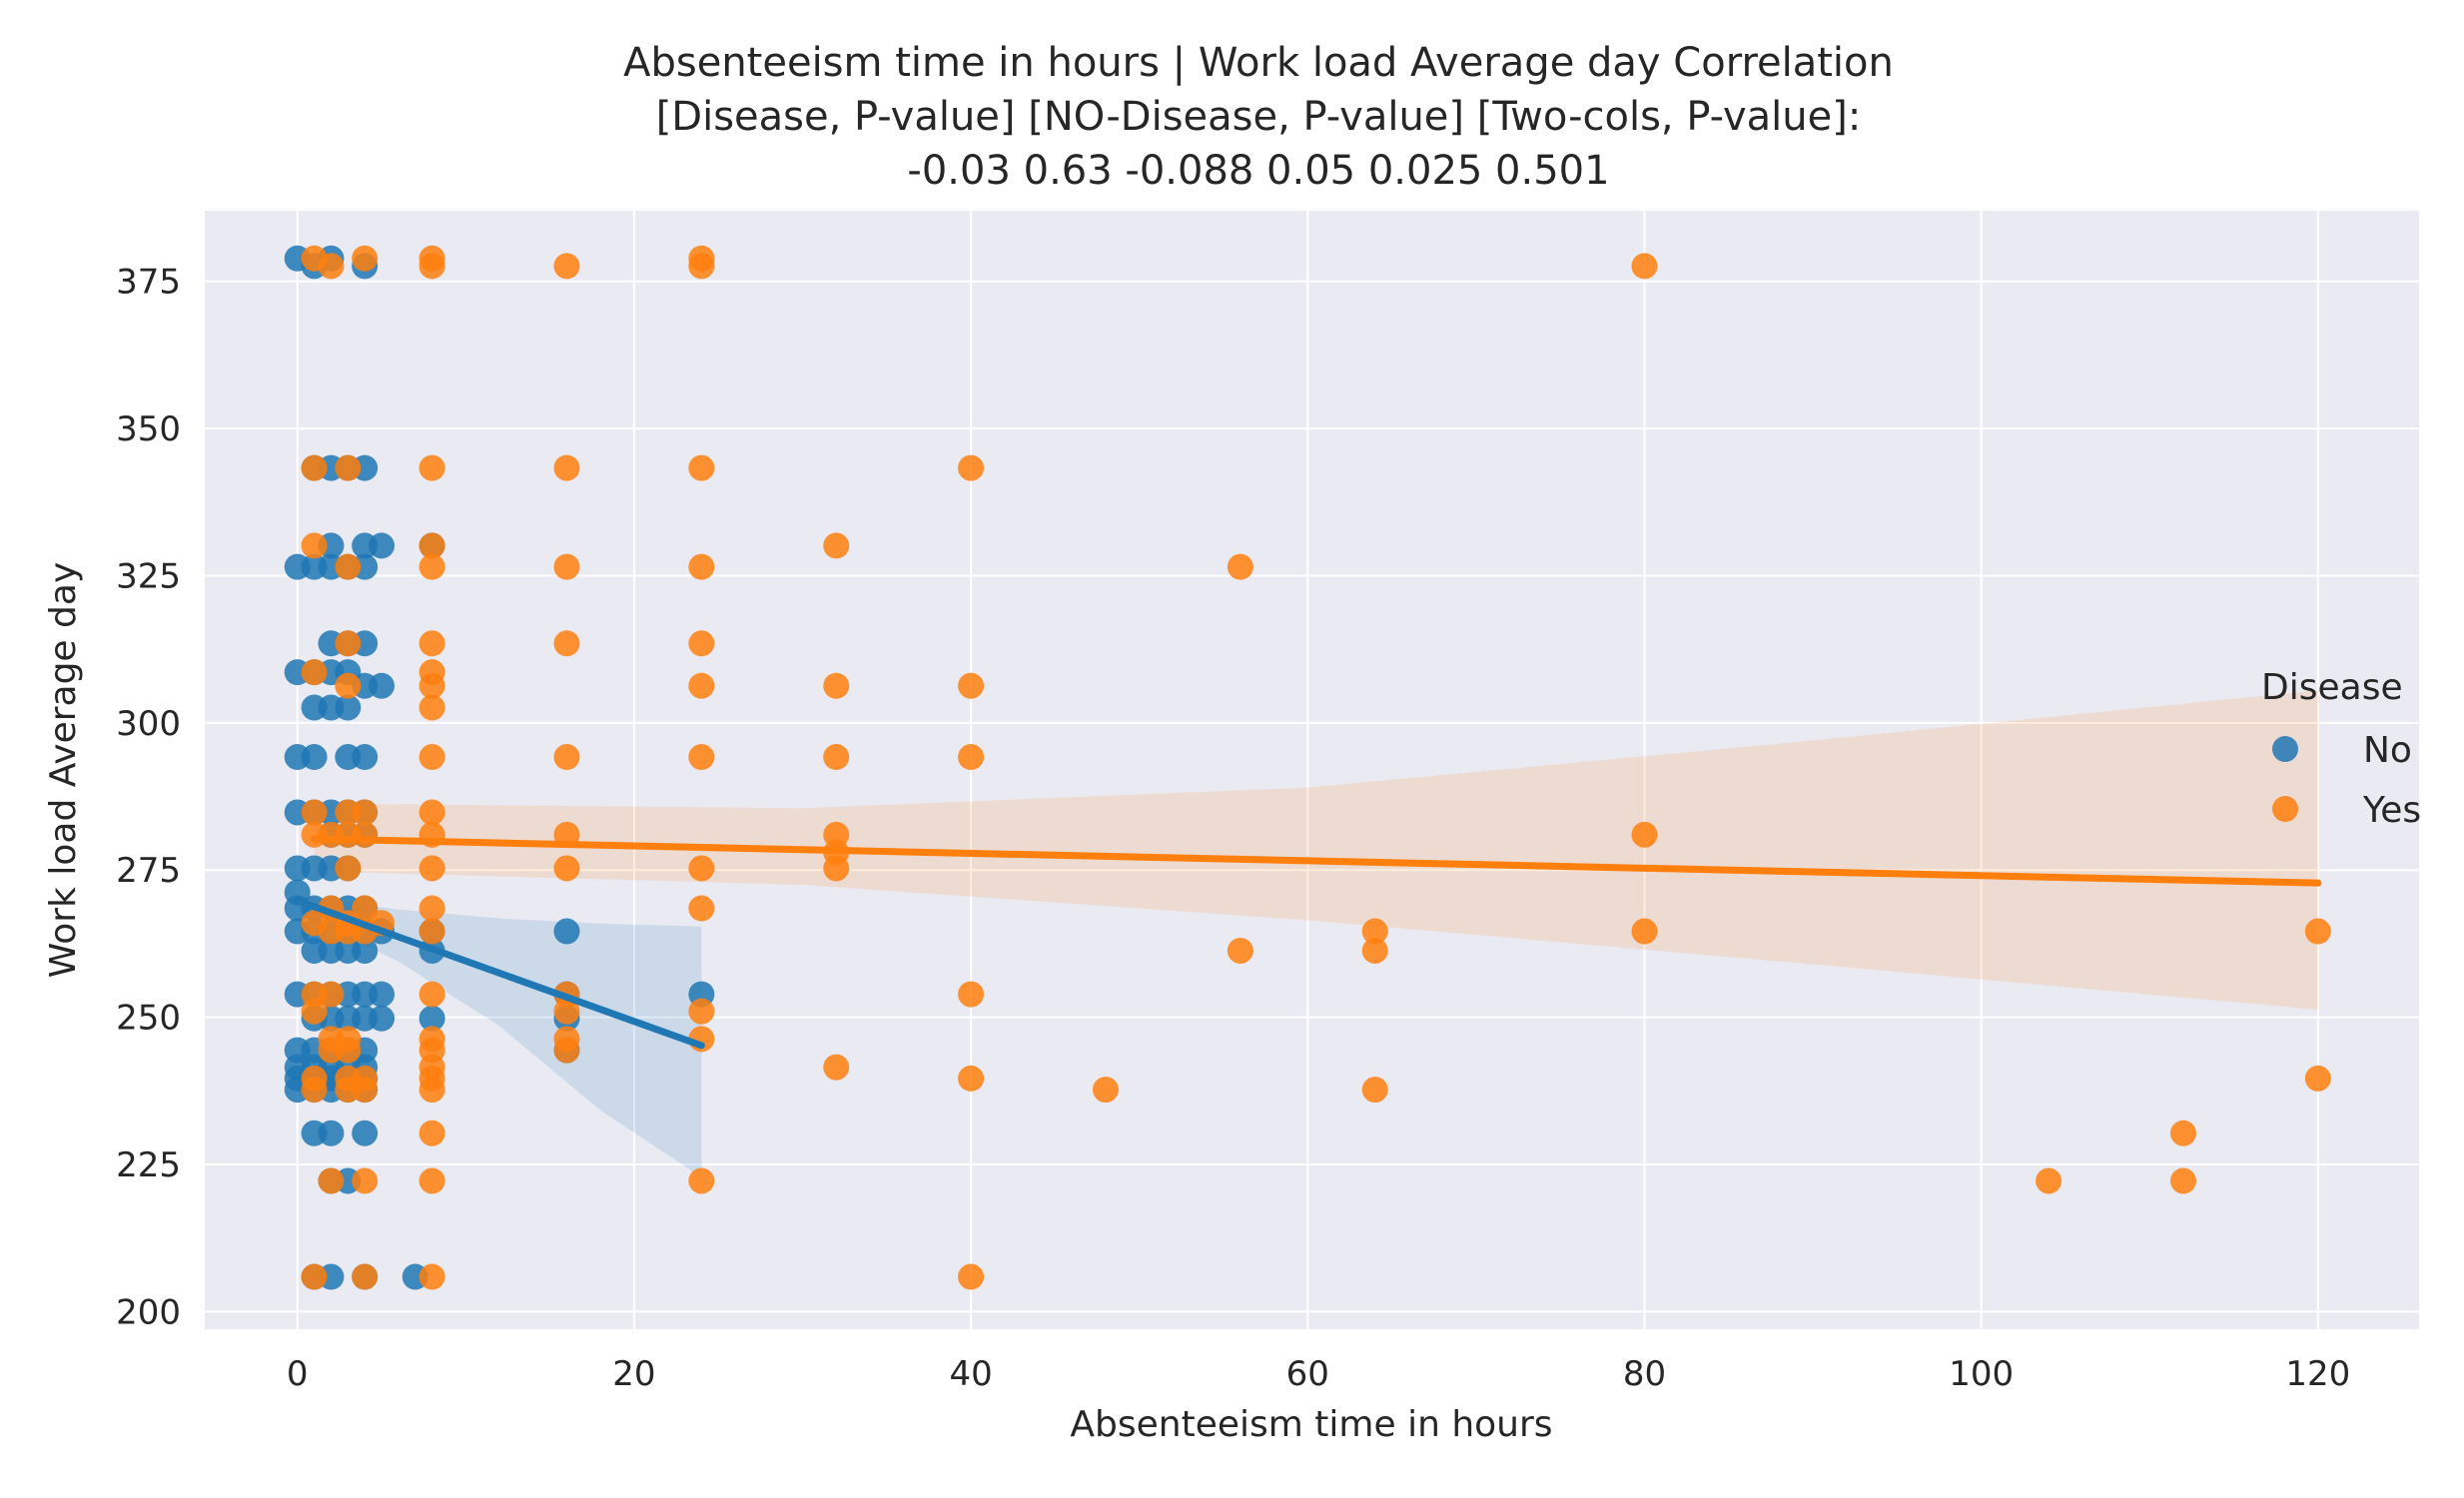 The width and height of the screenshot is (2464, 1498). What do you see at coordinates (1645, 1374) in the screenshot?
I see `x-tick-label: 80` at bounding box center [1645, 1374].